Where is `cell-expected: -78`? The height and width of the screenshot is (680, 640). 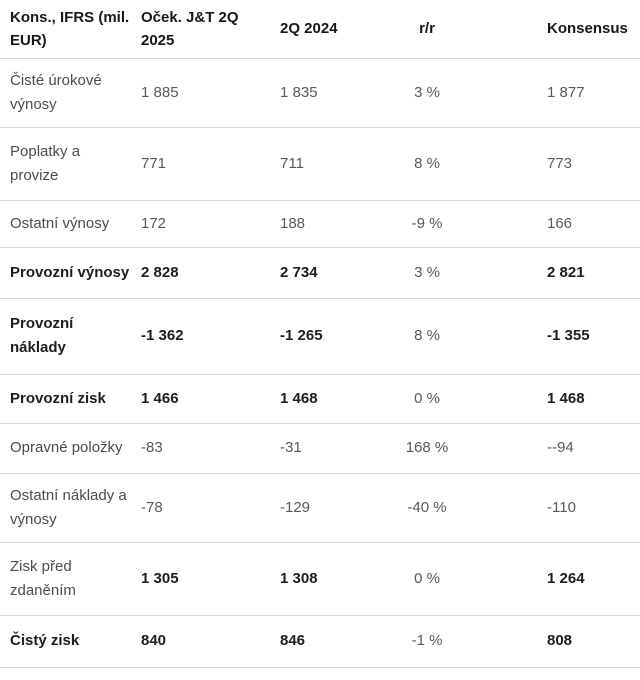
cell-expected: -78 is located at coordinates (200, 508).